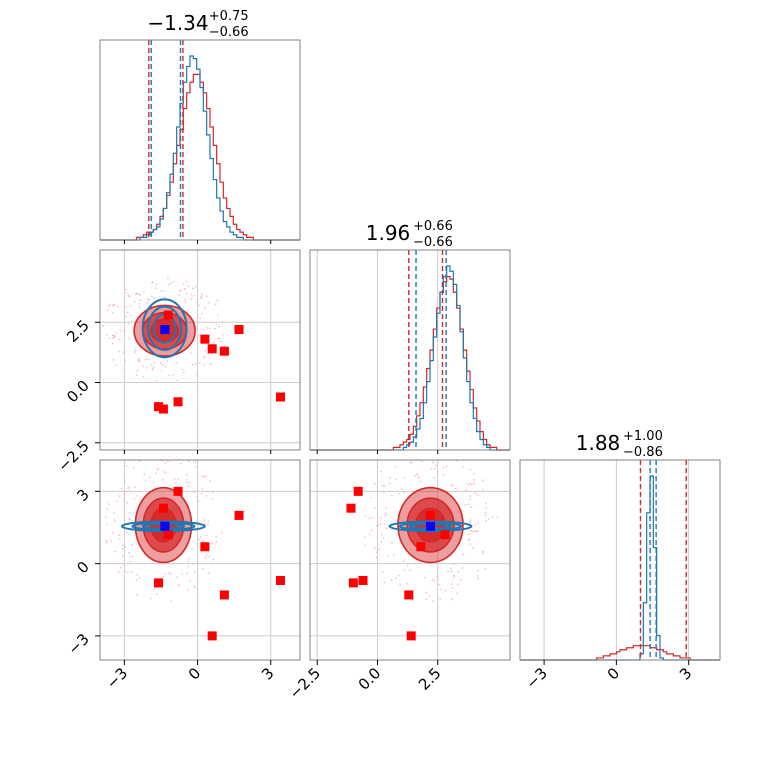 Image resolution: width=760 pixels, height=760 pixels. What do you see at coordinates (537, 678) in the screenshot?
I see `x-tick-label: −3` at bounding box center [537, 678].